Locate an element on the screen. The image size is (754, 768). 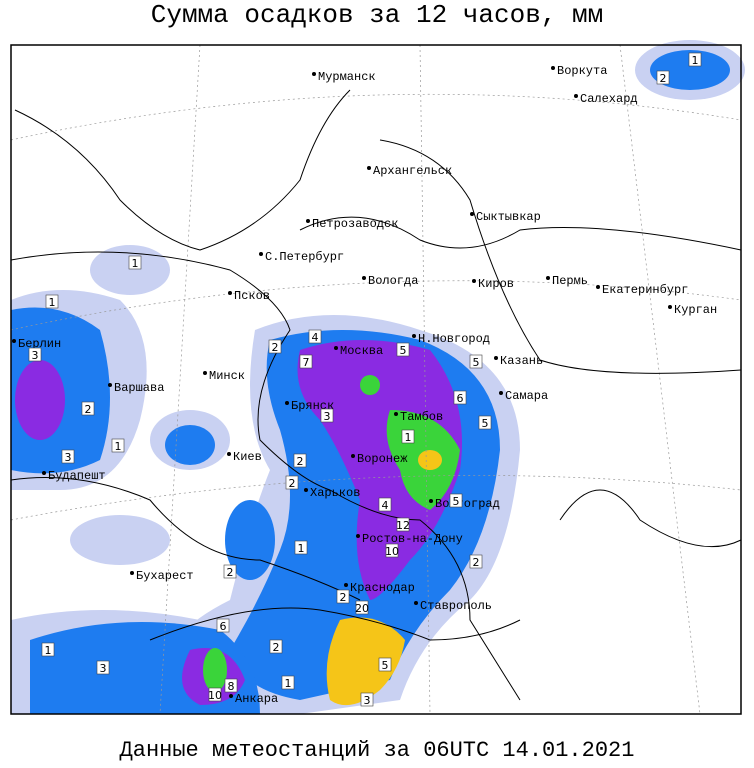
city-label: Москва is located at coordinates (361, 351).